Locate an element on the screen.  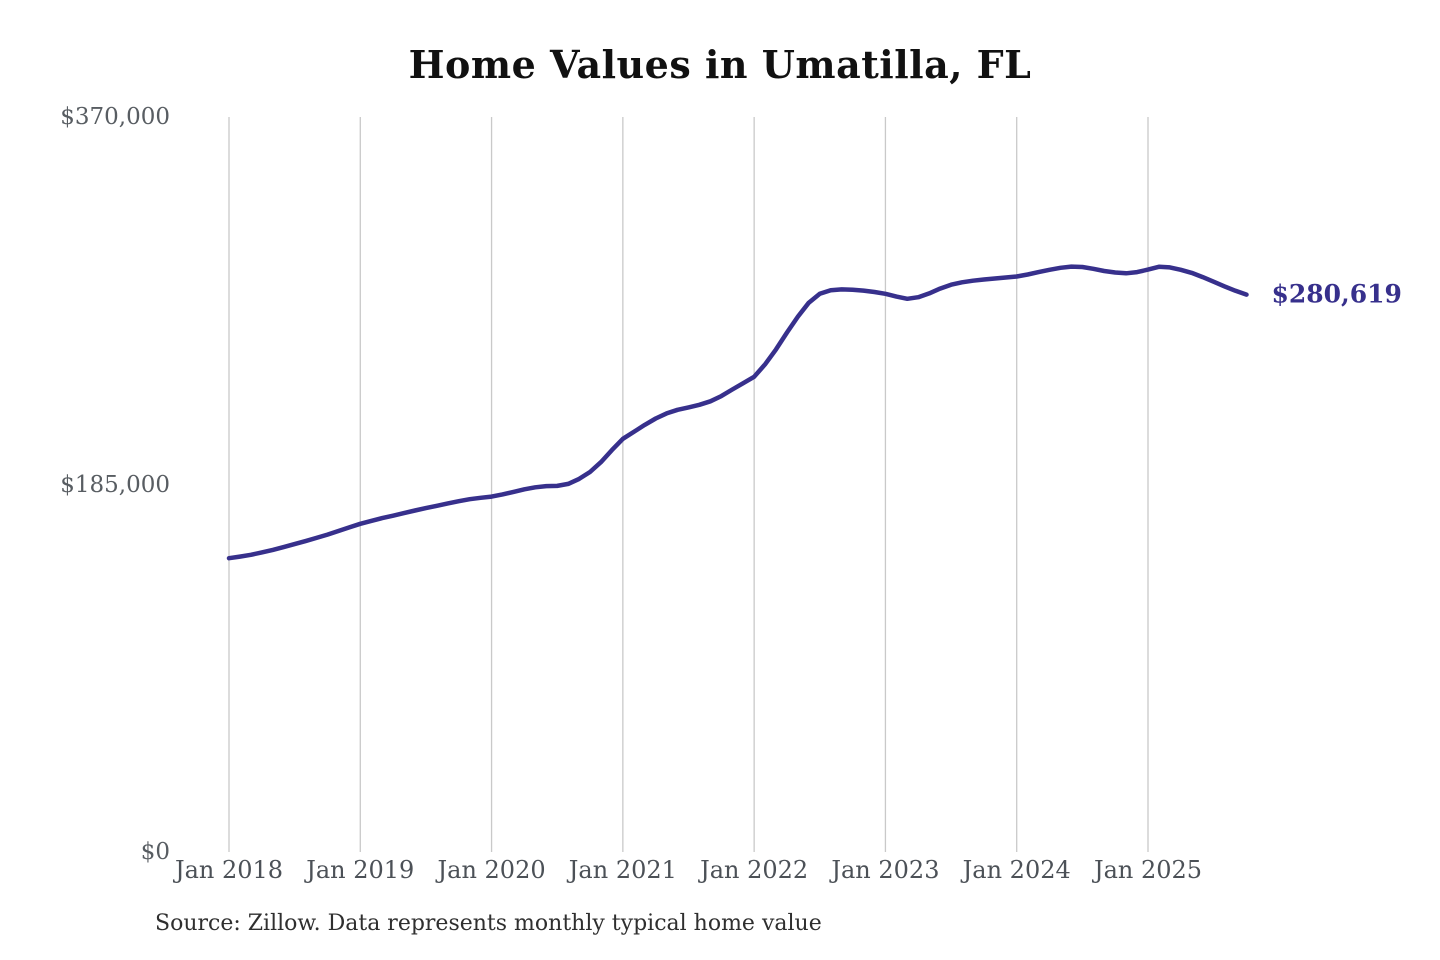
y-tick-label: $185,000 is located at coordinates (115, 484).